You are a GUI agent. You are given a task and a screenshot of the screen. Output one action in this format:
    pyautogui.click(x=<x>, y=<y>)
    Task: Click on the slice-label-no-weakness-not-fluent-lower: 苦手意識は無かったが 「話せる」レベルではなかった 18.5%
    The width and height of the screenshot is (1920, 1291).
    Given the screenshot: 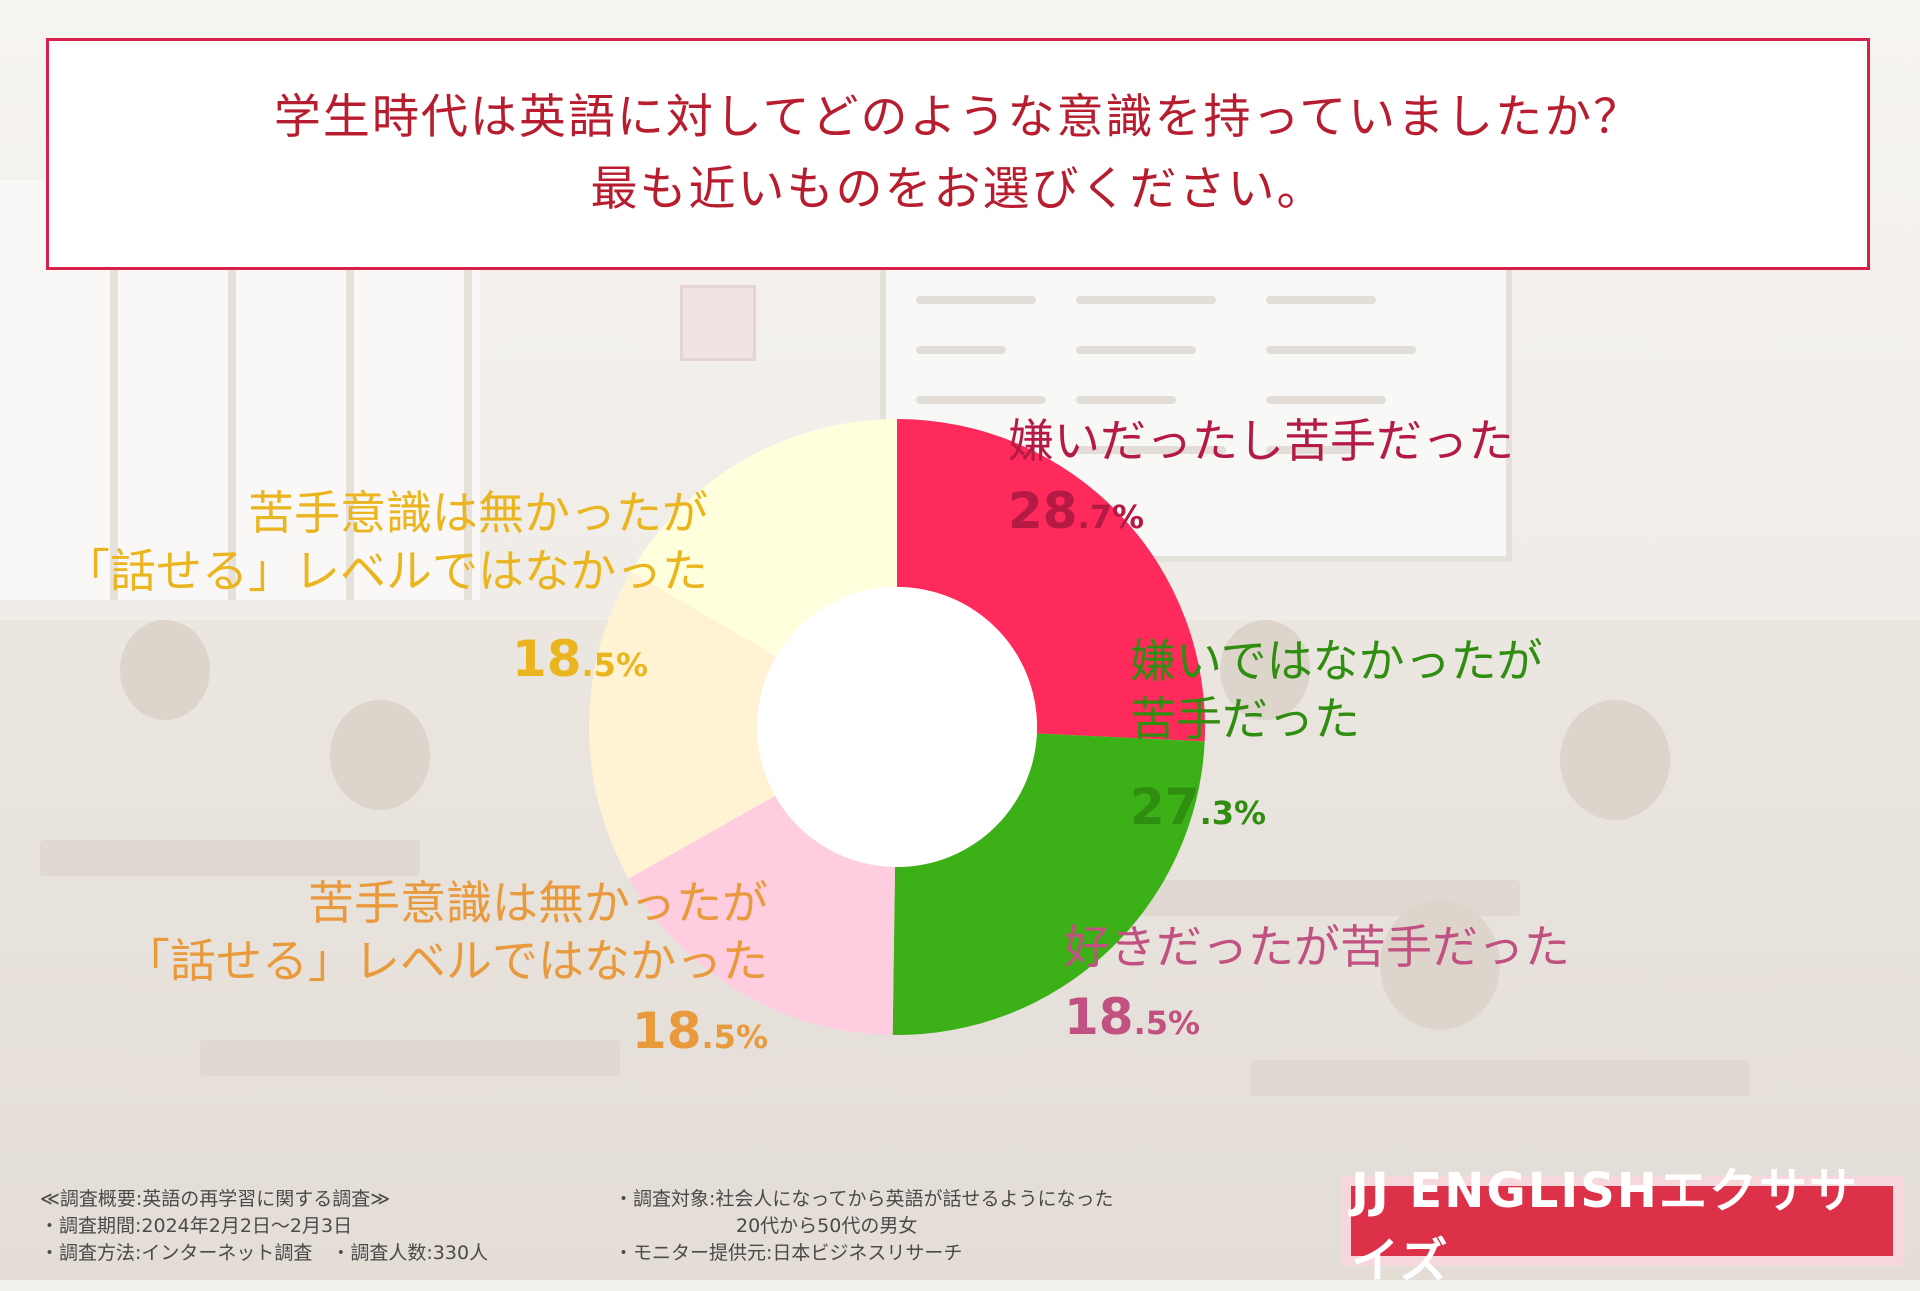 What is the action you would take?
    pyautogui.click(x=446, y=973)
    